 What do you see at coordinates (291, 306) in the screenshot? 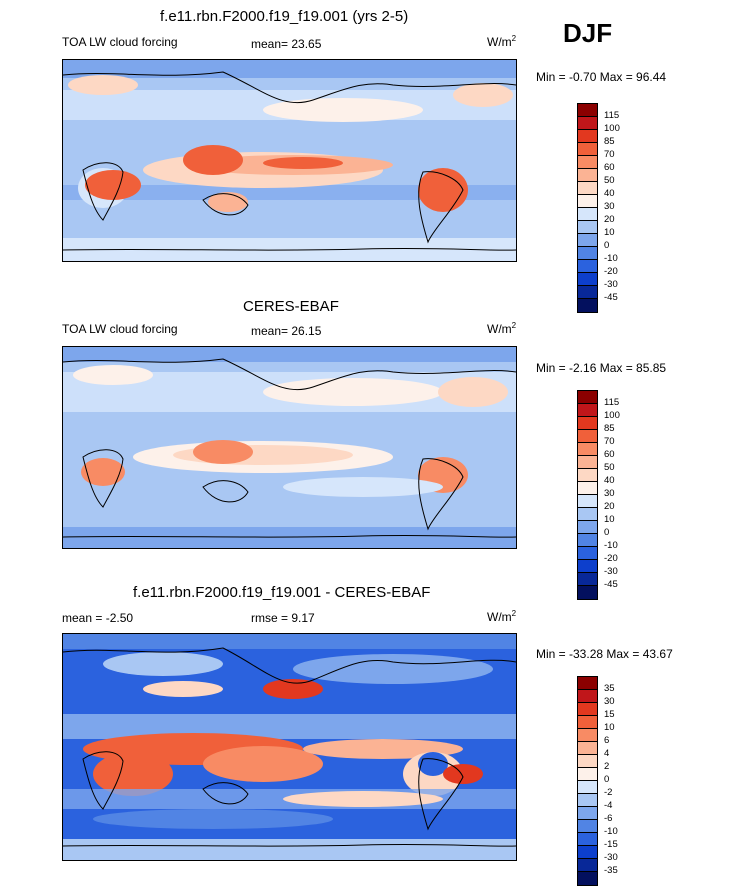
I see `panel-title-obs: CERES-EBAF` at bounding box center [291, 306].